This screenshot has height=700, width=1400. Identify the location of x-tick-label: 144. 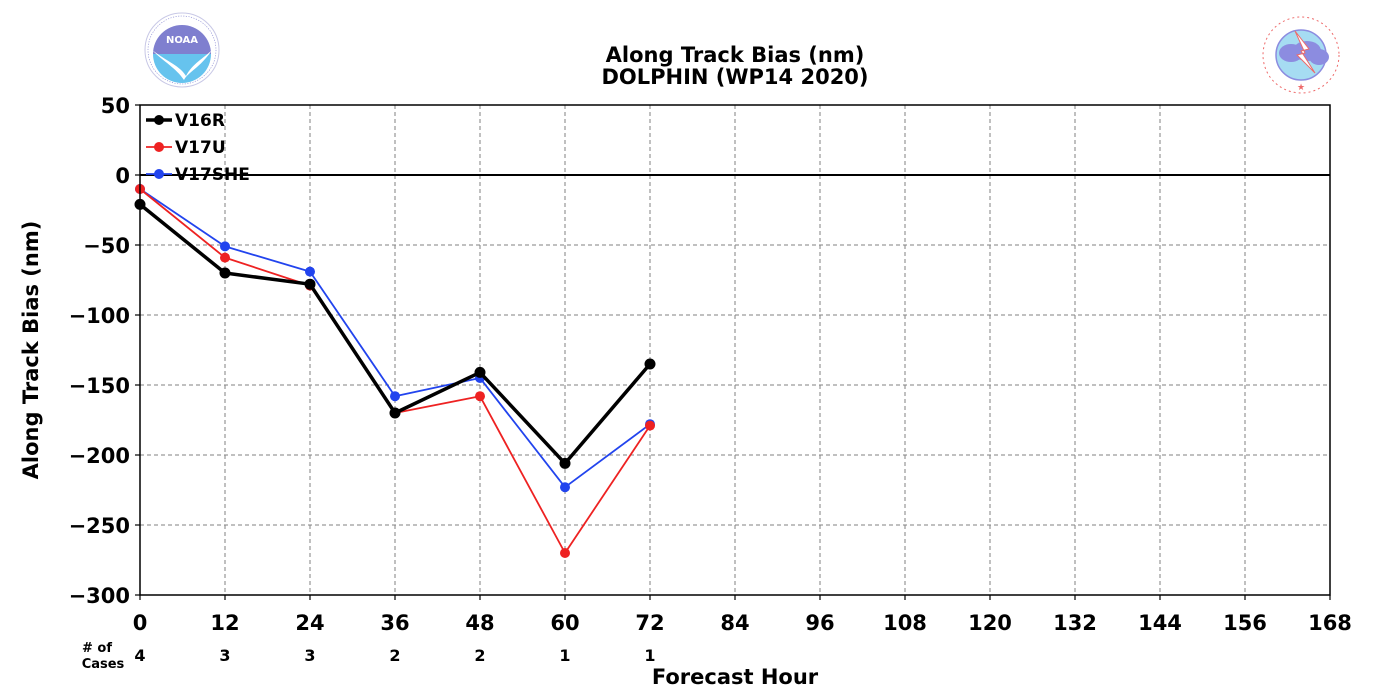
(1160, 623).